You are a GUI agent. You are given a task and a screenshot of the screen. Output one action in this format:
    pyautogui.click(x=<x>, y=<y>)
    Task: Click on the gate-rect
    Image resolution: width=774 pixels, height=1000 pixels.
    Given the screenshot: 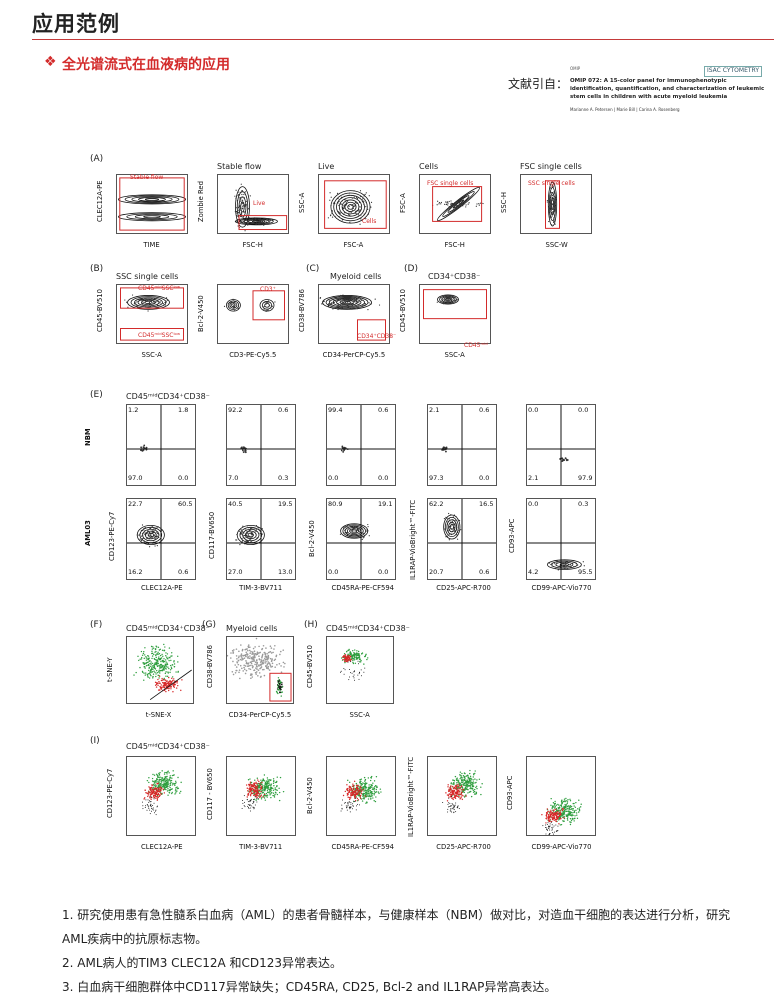 What is the action you would take?
    pyautogui.click(x=263, y=223)
    